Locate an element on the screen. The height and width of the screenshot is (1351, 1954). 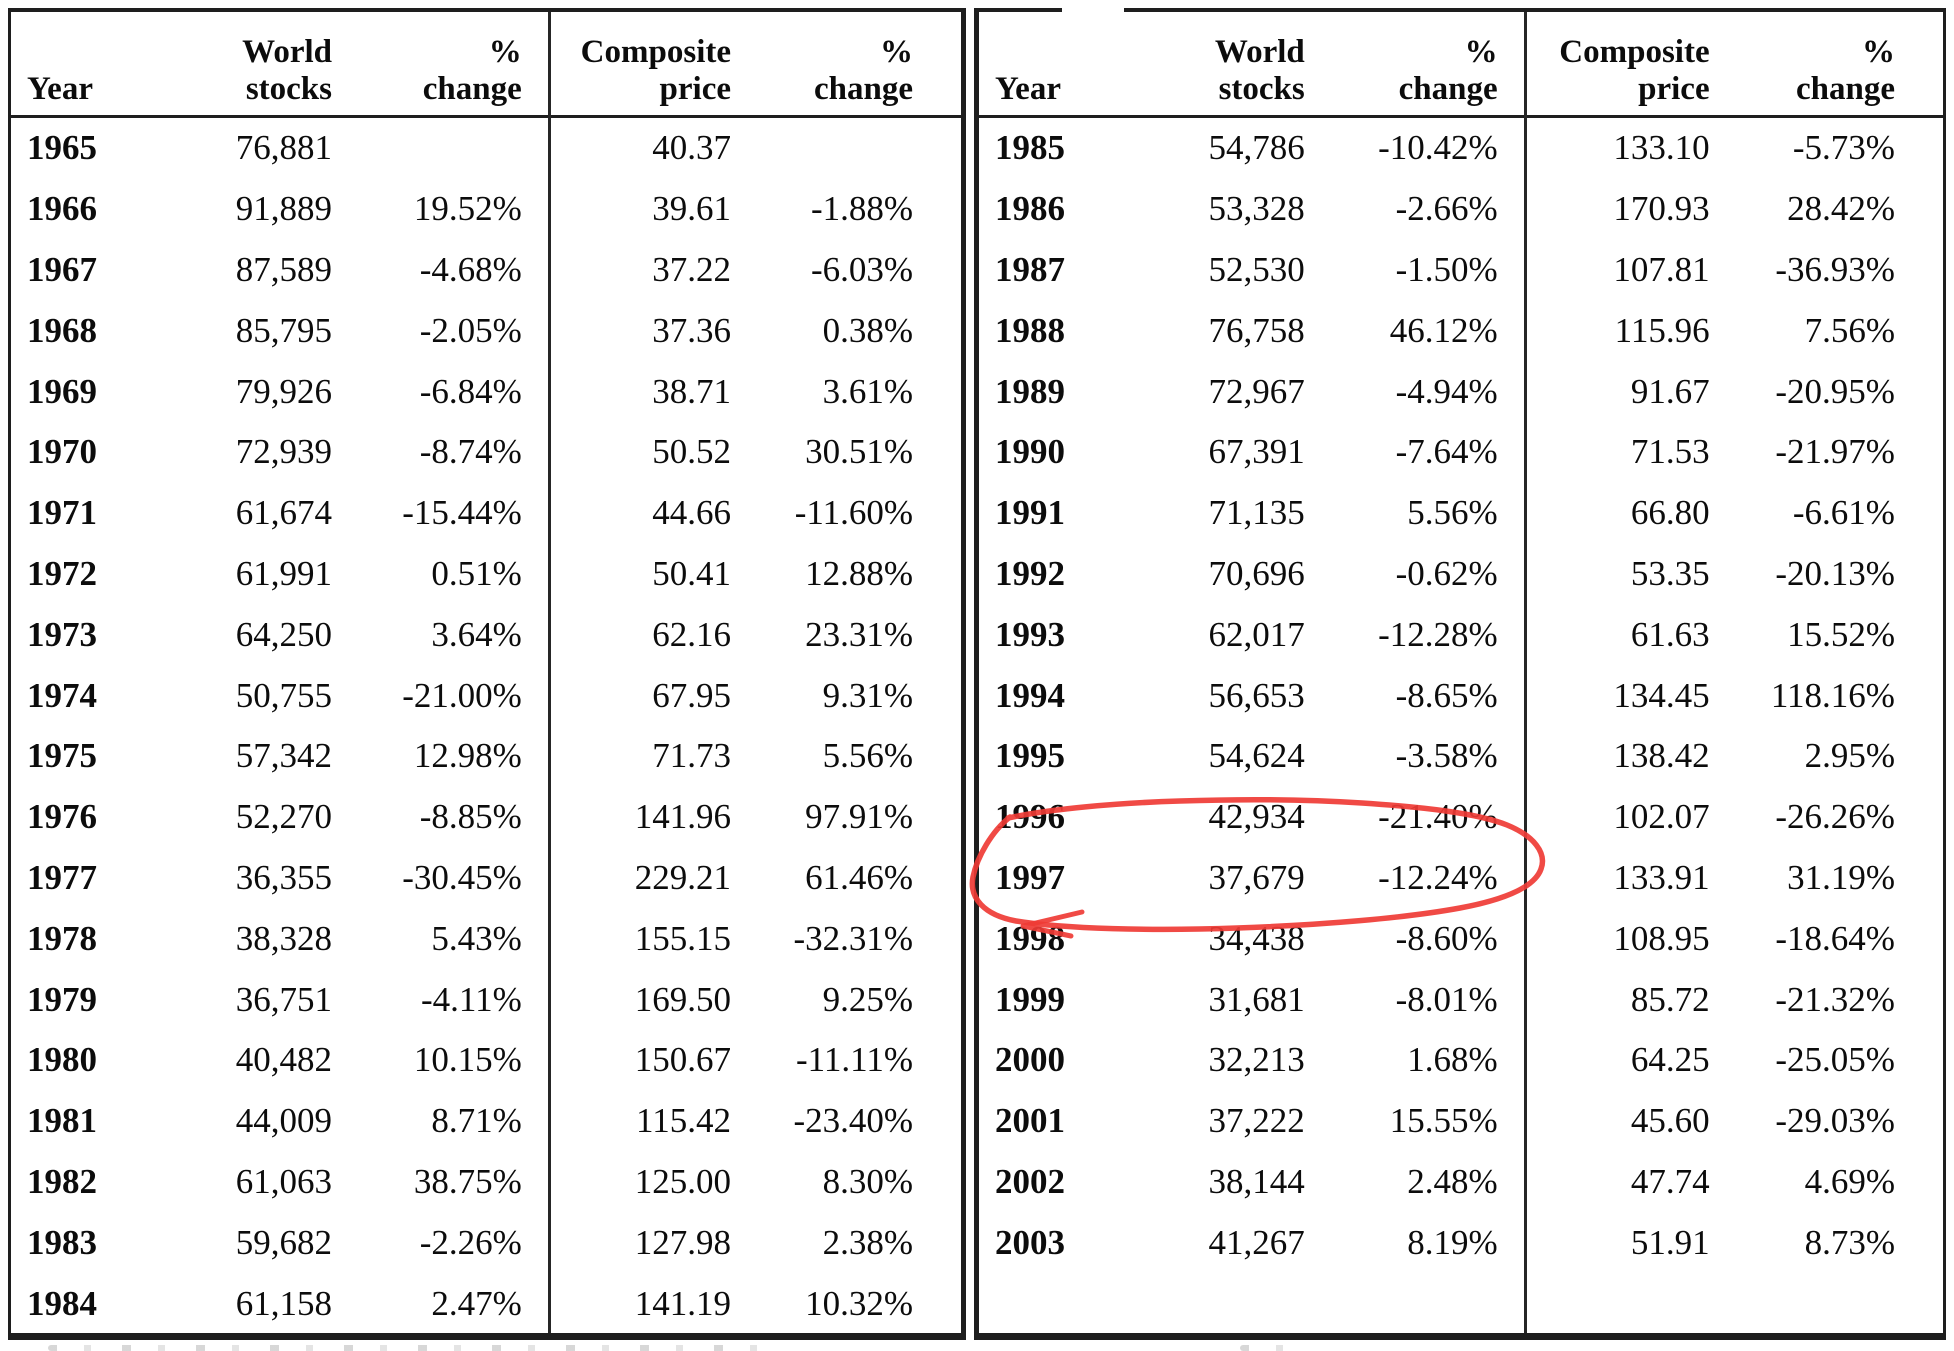
world-stocks-cell: 54,624 is located at coordinates (1256, 756).